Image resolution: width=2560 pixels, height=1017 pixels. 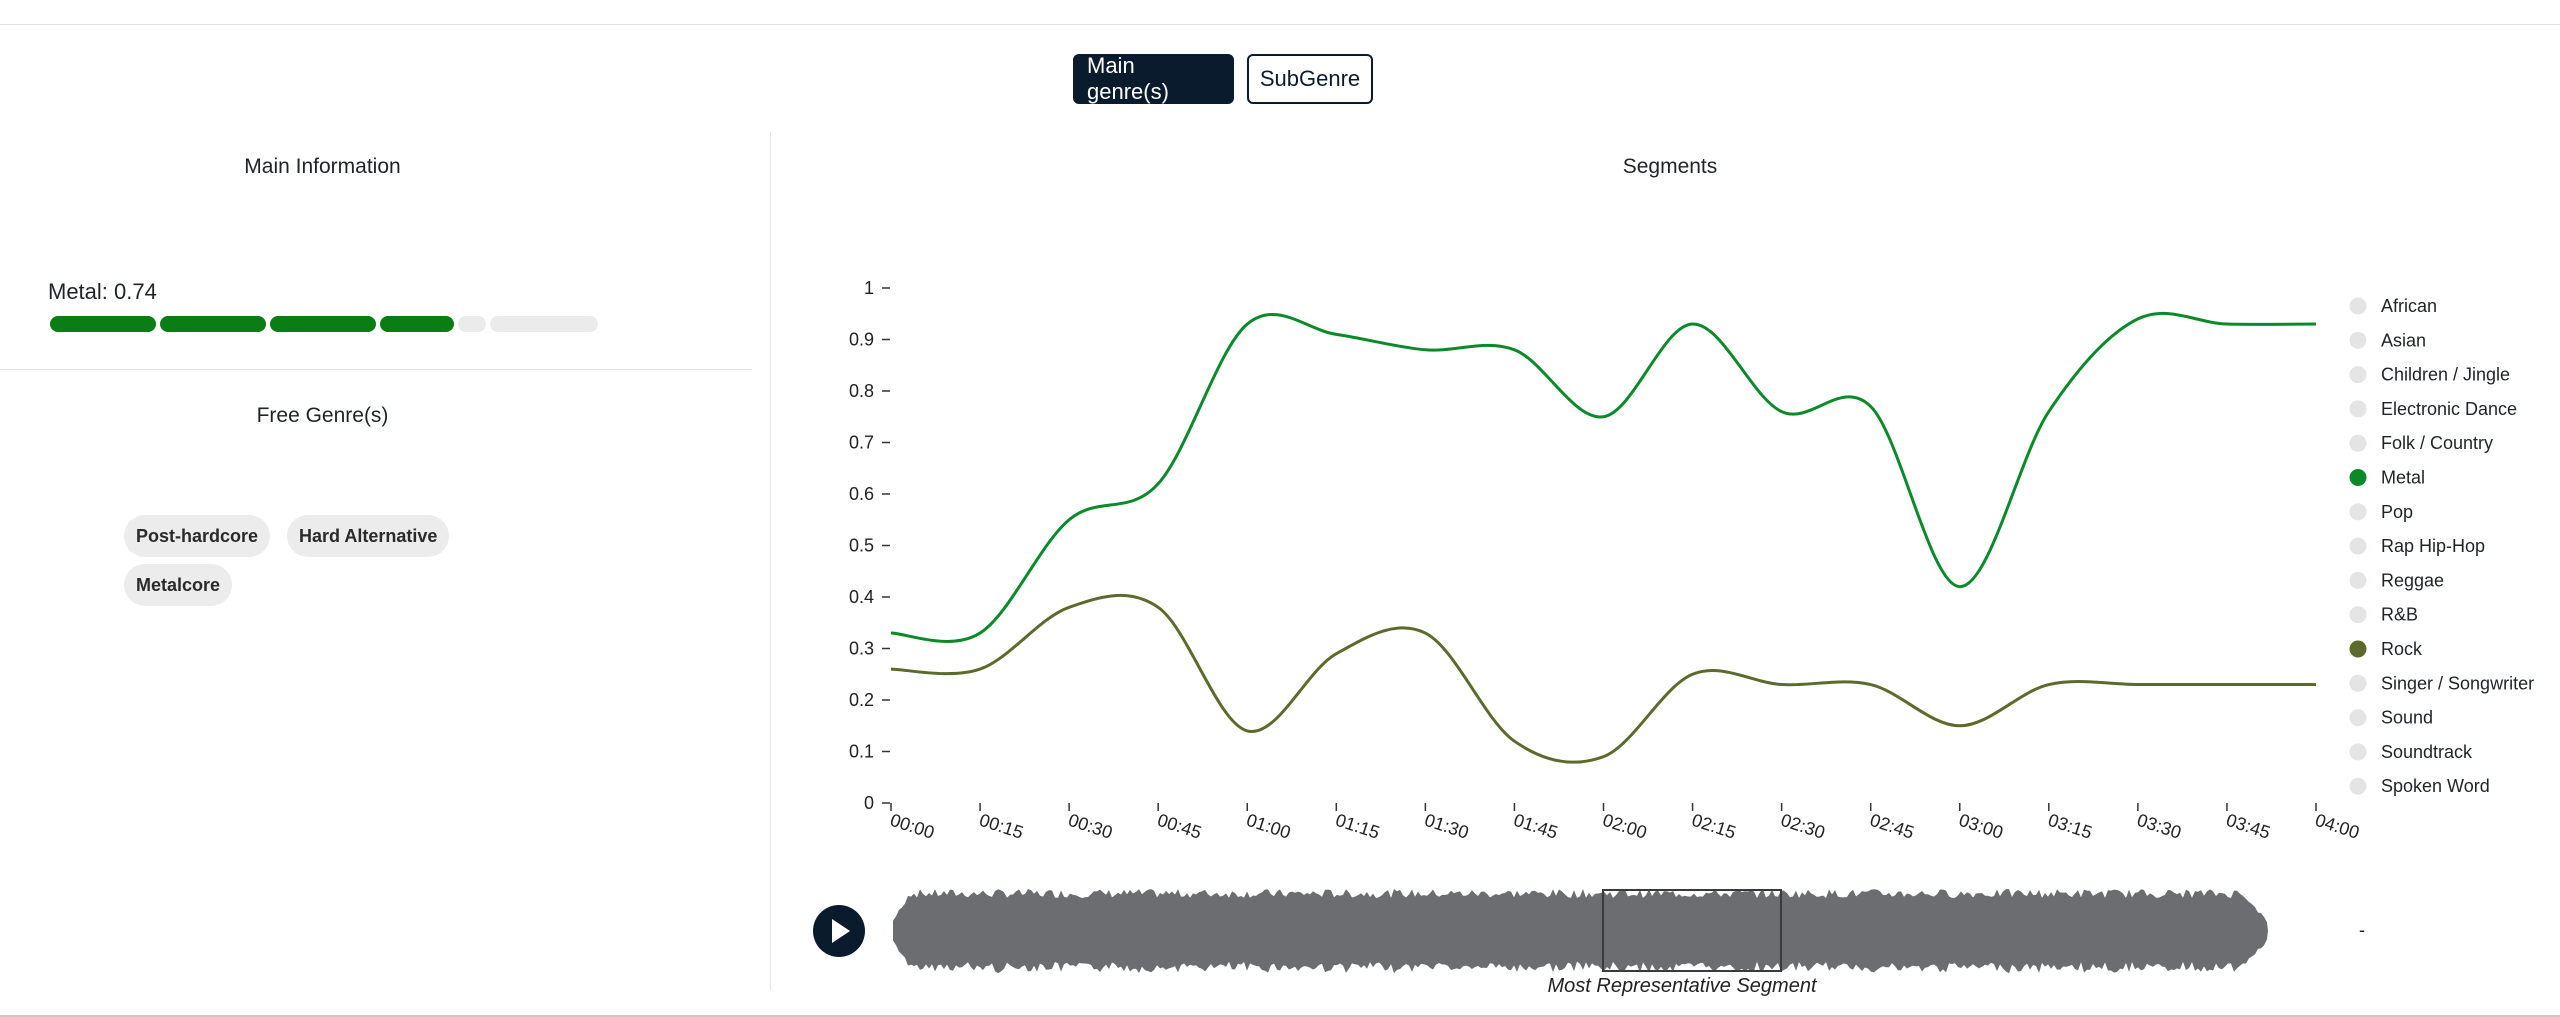 What do you see at coordinates (2159, 826) in the screenshot?
I see `x-tick-label: 03:30` at bounding box center [2159, 826].